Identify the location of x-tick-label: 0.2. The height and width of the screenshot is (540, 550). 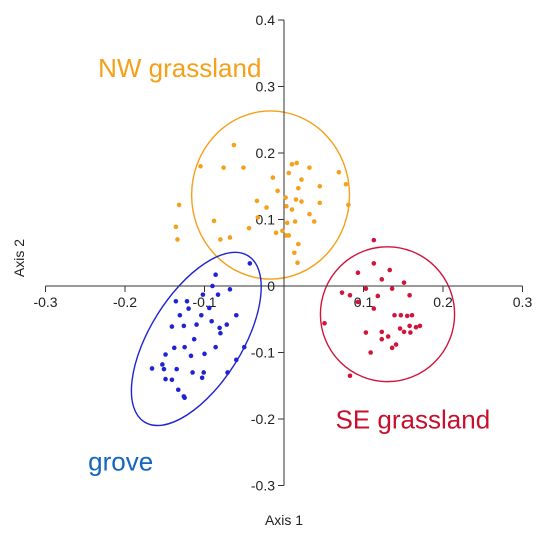
(443, 302).